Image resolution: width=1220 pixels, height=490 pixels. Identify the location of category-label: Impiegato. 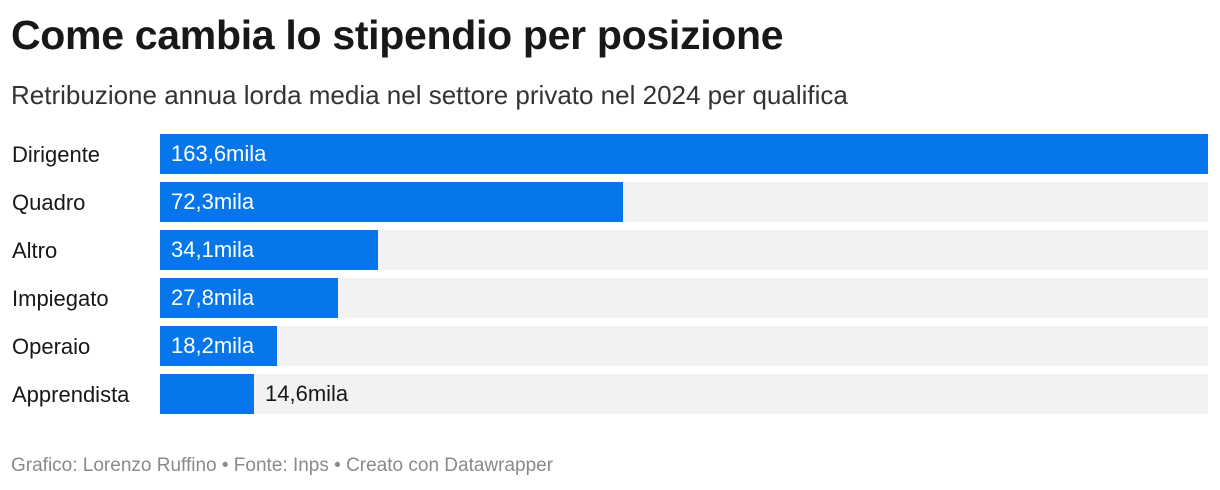
(60, 298).